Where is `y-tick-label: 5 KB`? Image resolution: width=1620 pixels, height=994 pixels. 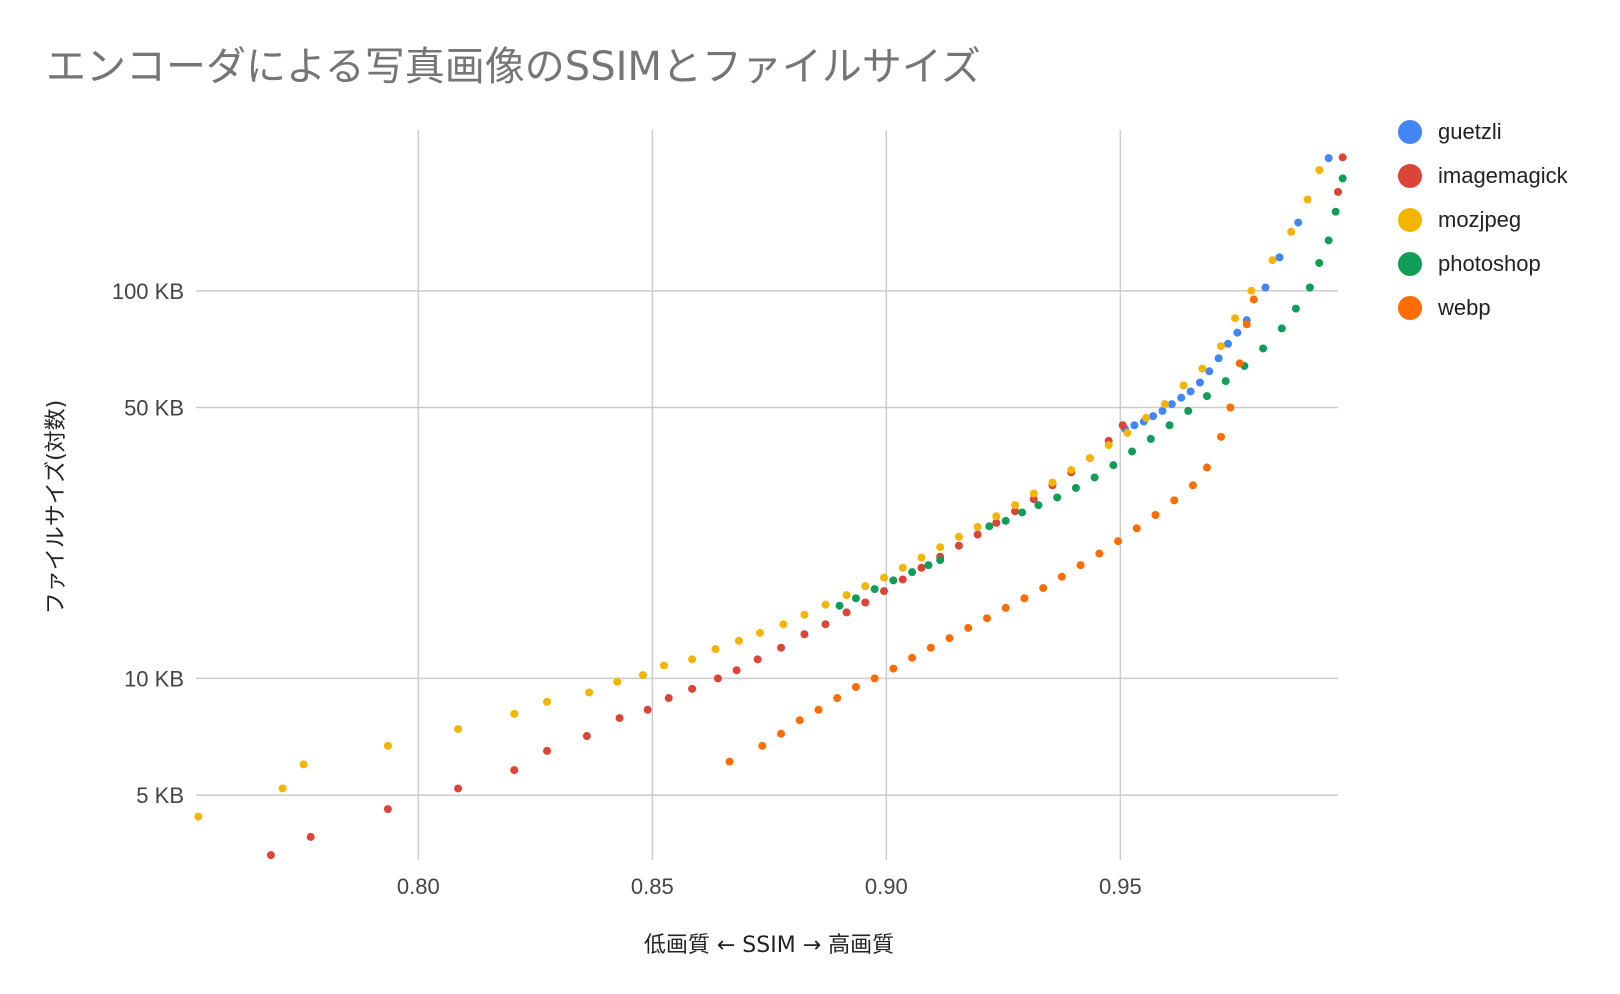 y-tick-label: 5 KB is located at coordinates (160, 795).